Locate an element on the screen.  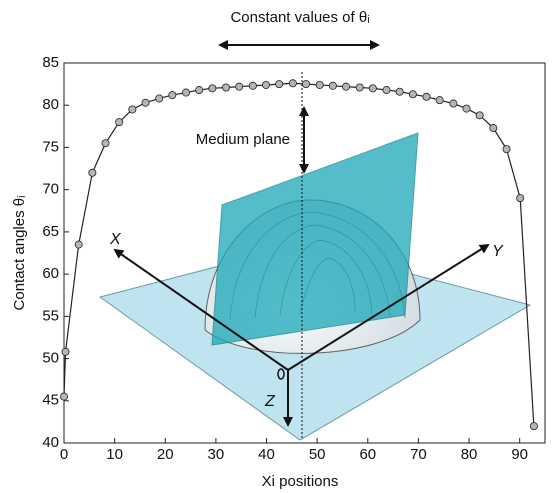
y-tick-label: 75 is located at coordinates (50, 146).